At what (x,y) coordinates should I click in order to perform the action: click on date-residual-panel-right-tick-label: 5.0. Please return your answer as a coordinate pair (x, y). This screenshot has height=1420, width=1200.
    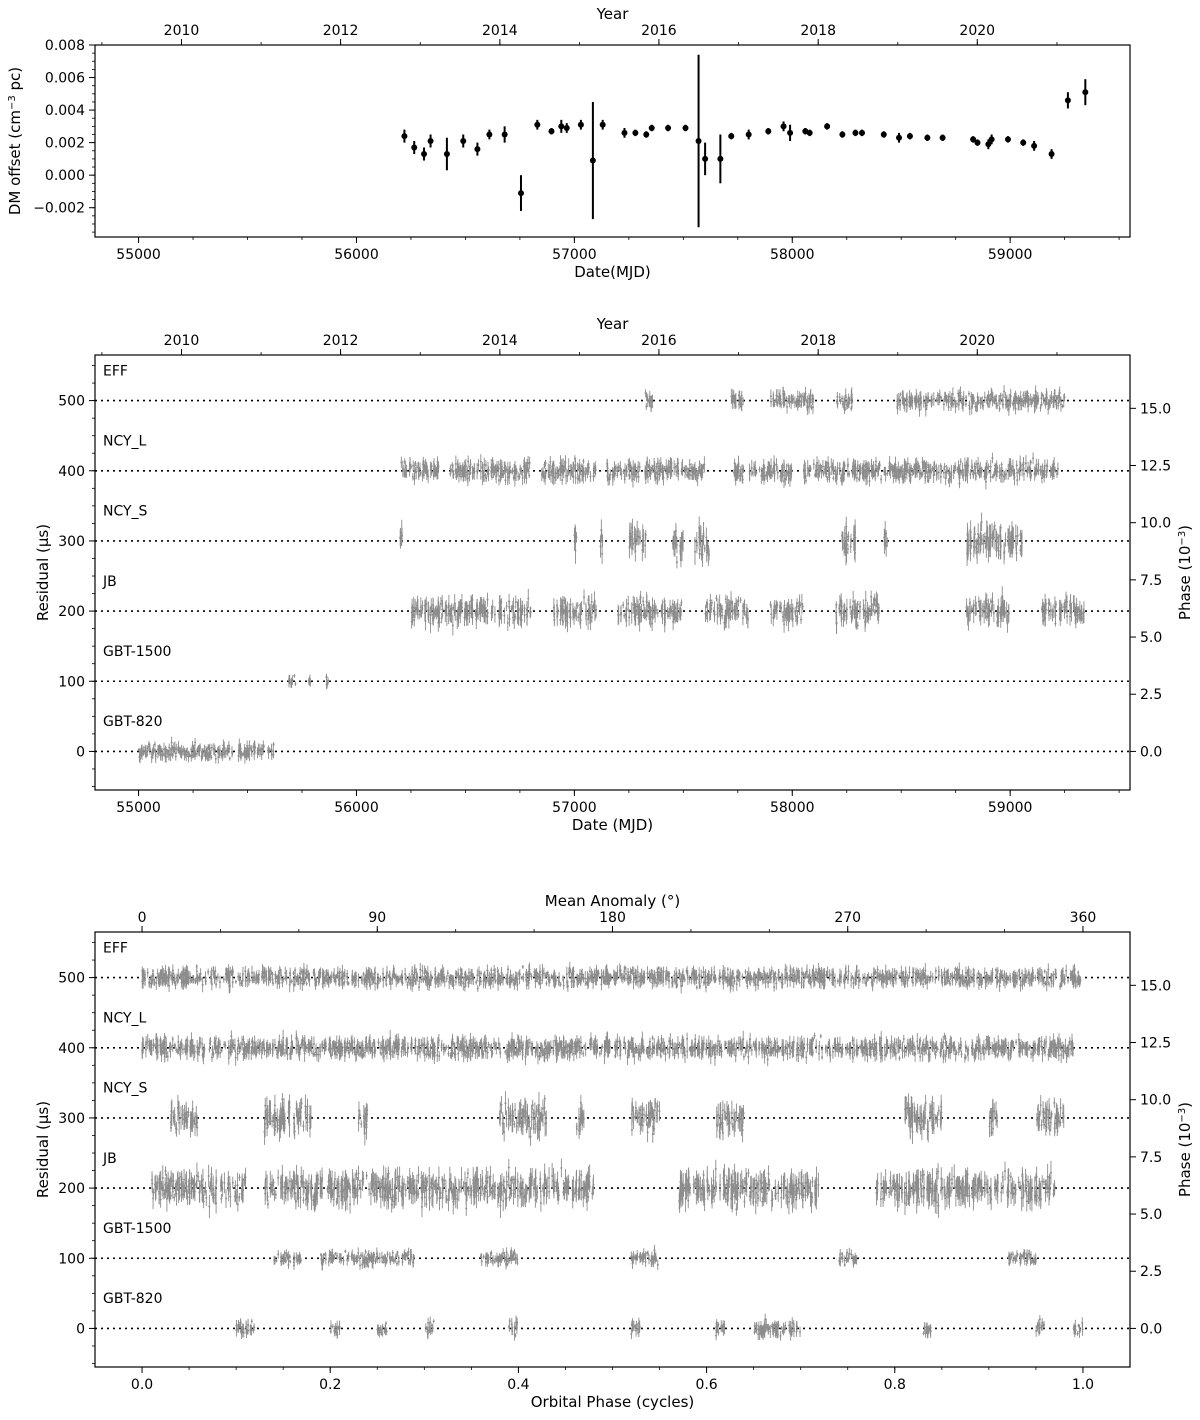
    Looking at the image, I should click on (1151, 638).